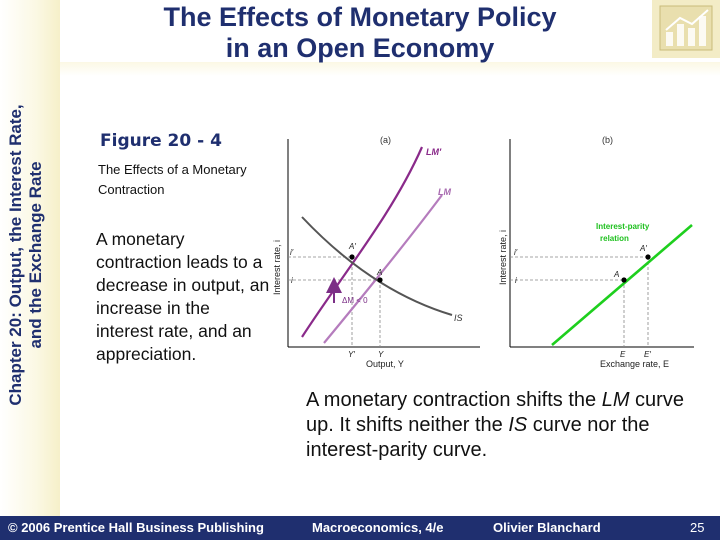 The height and width of the screenshot is (540, 720). Describe the element at coordinates (360, 48) in the screenshot. I see `slide-title-line-2: in an Open Economy` at that location.